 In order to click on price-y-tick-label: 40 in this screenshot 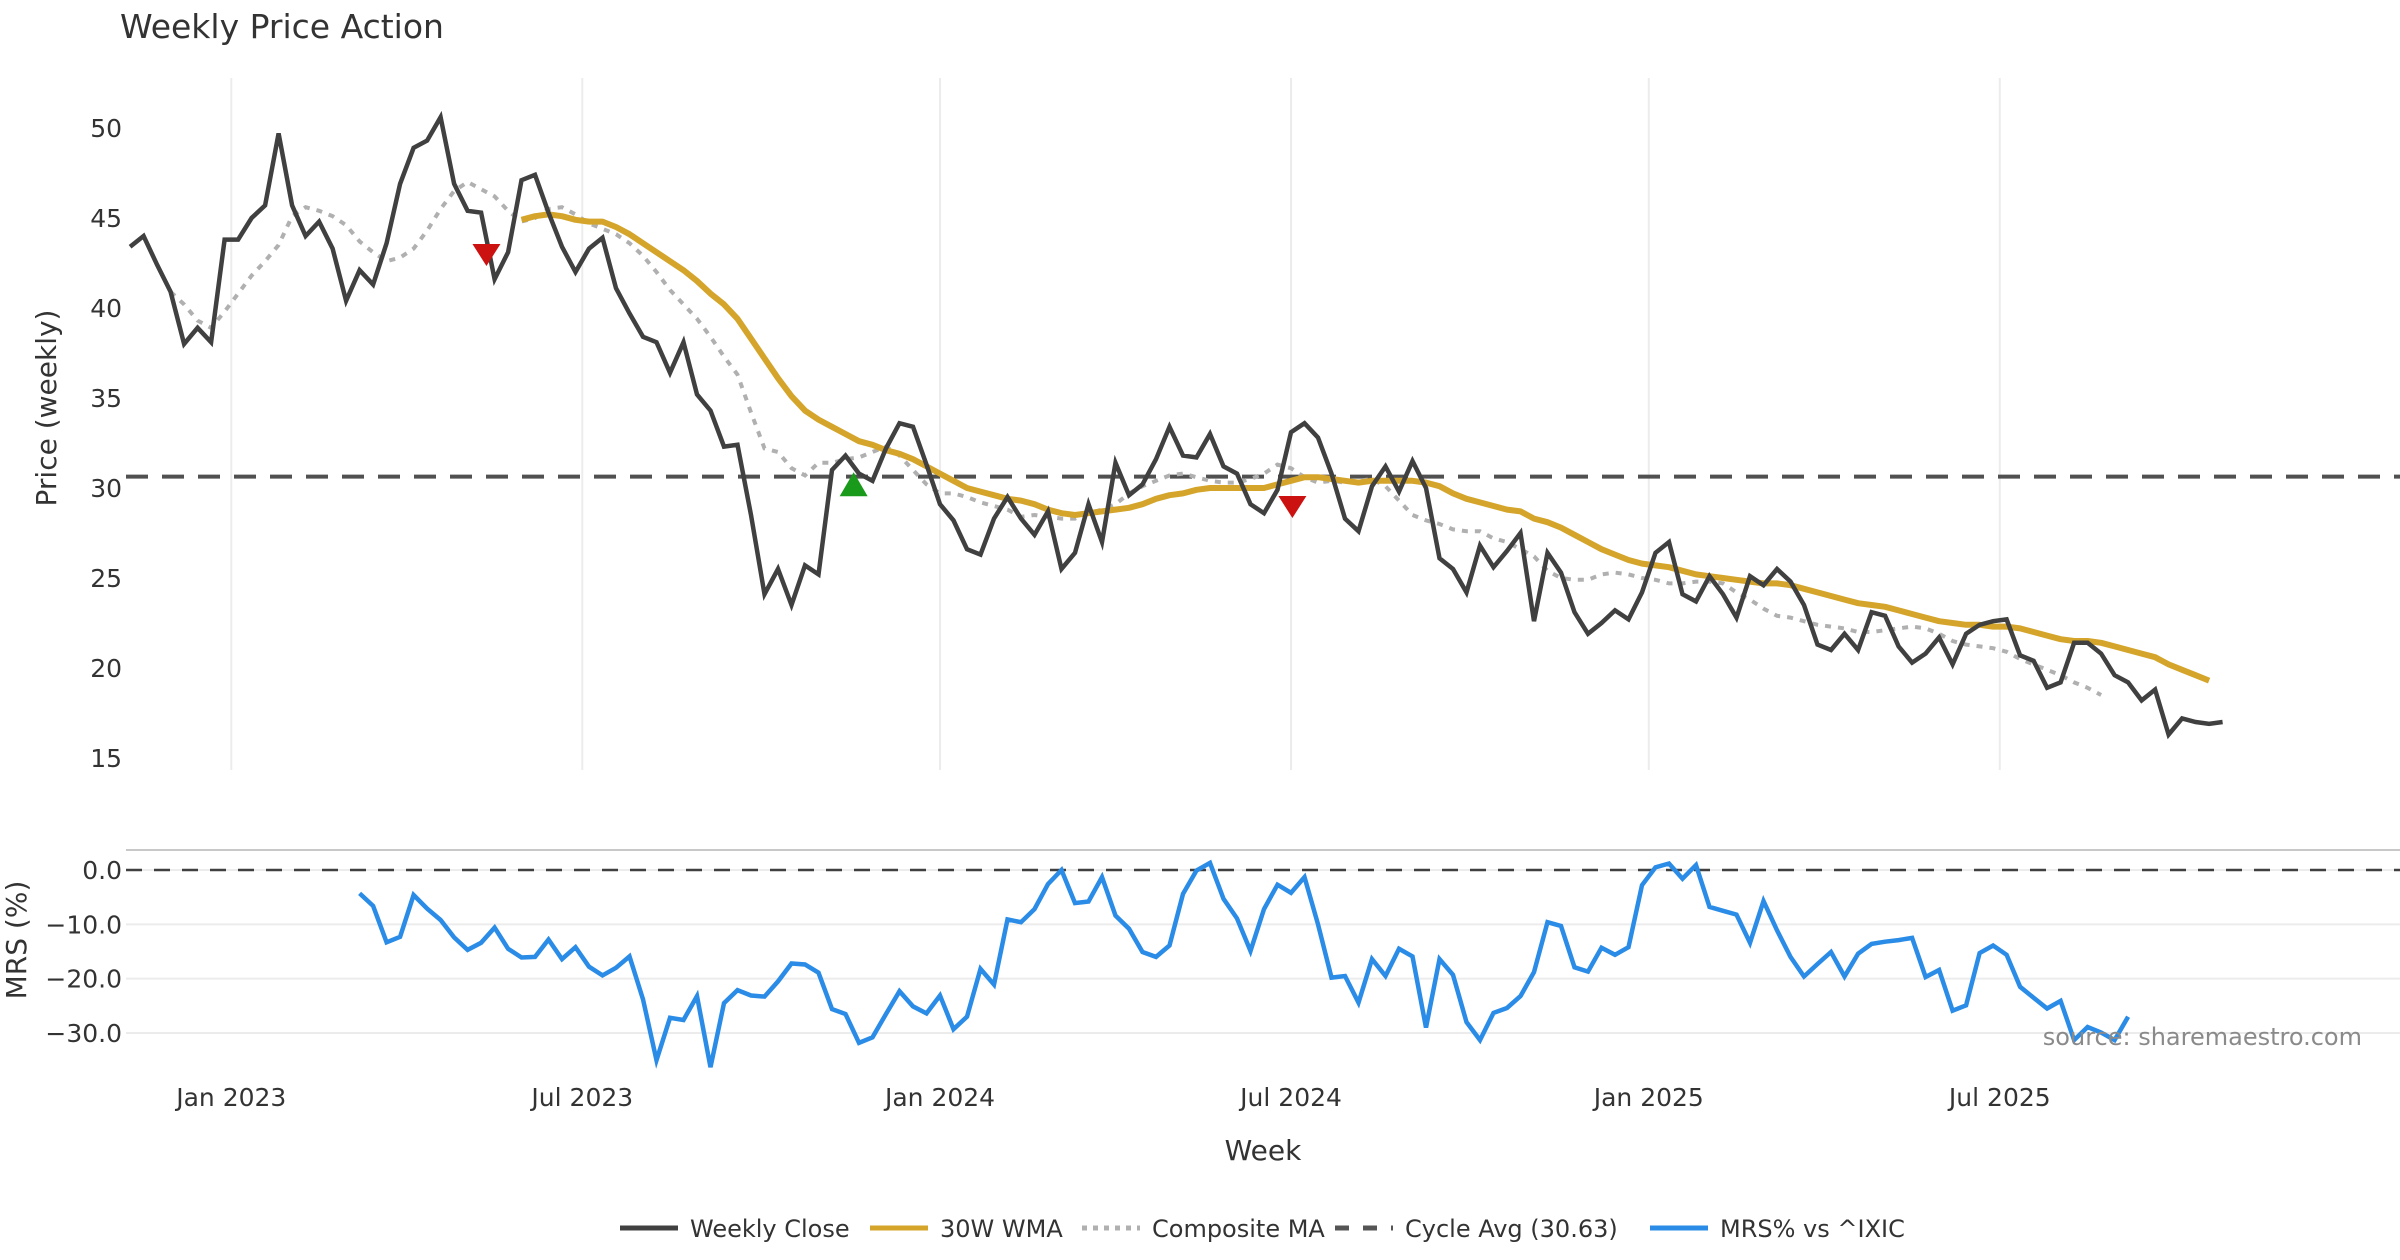, I will do `click(106, 308)`.